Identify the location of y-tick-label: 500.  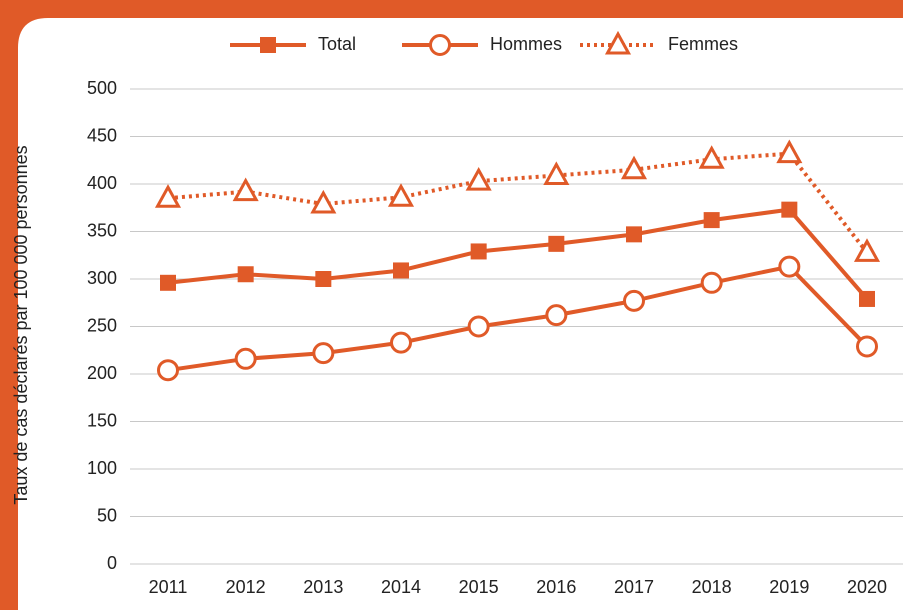
(102, 88).